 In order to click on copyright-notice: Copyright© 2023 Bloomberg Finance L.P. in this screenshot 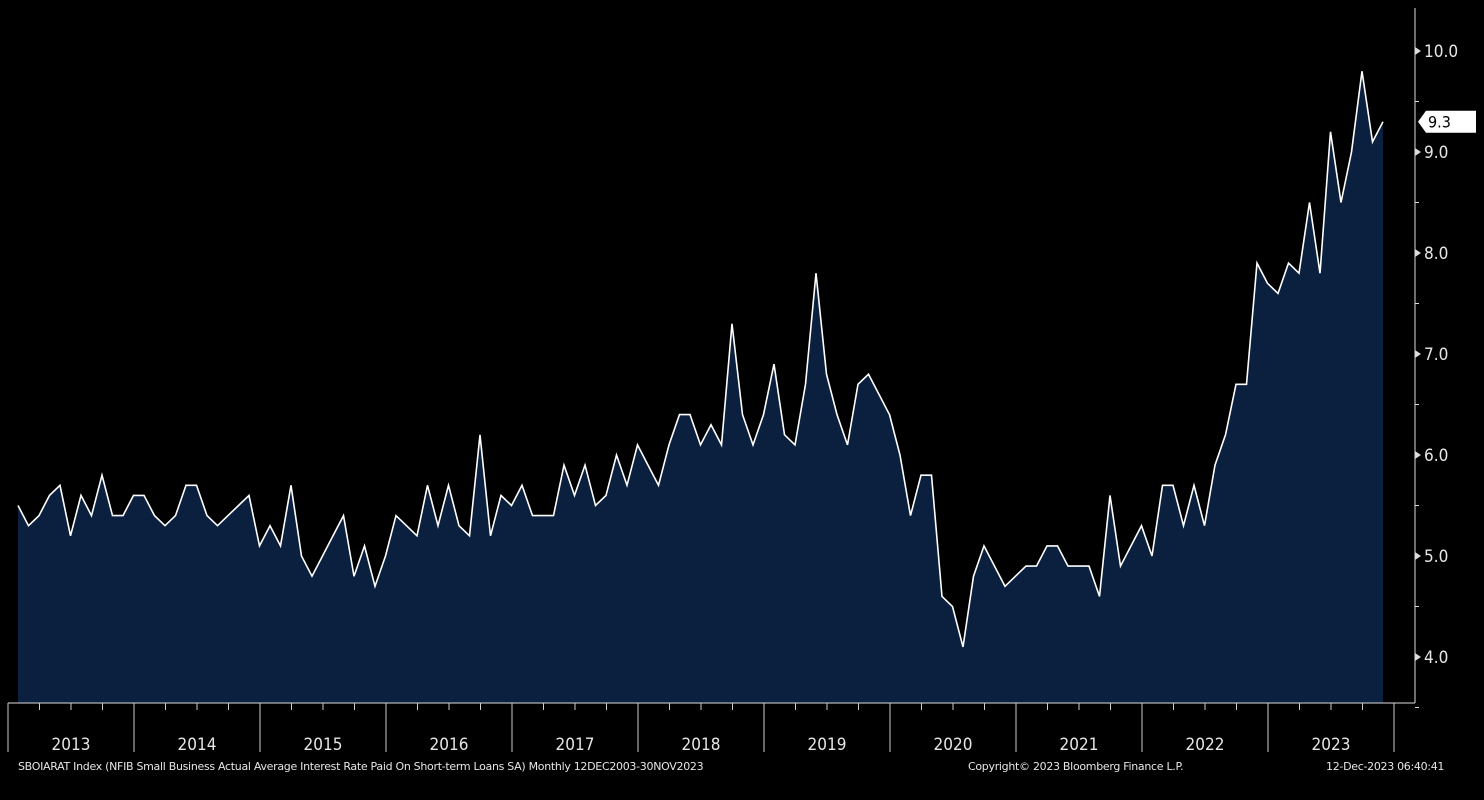, I will do `click(1076, 766)`.